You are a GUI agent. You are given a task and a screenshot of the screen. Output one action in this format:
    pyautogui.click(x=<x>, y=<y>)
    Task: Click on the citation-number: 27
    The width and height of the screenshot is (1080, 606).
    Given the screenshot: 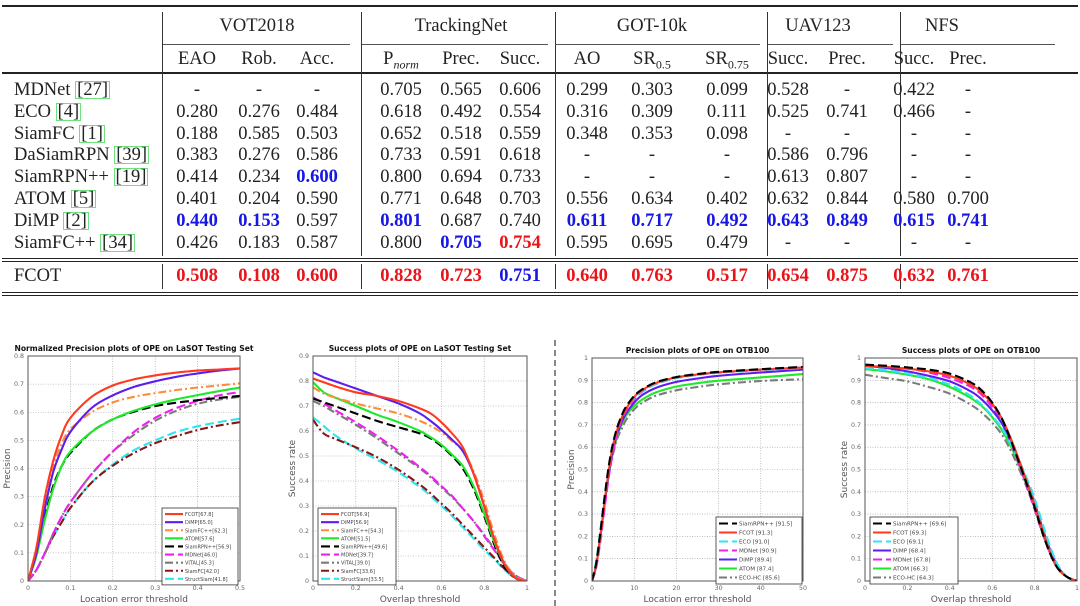 What is the action you would take?
    pyautogui.click(x=92, y=90)
    